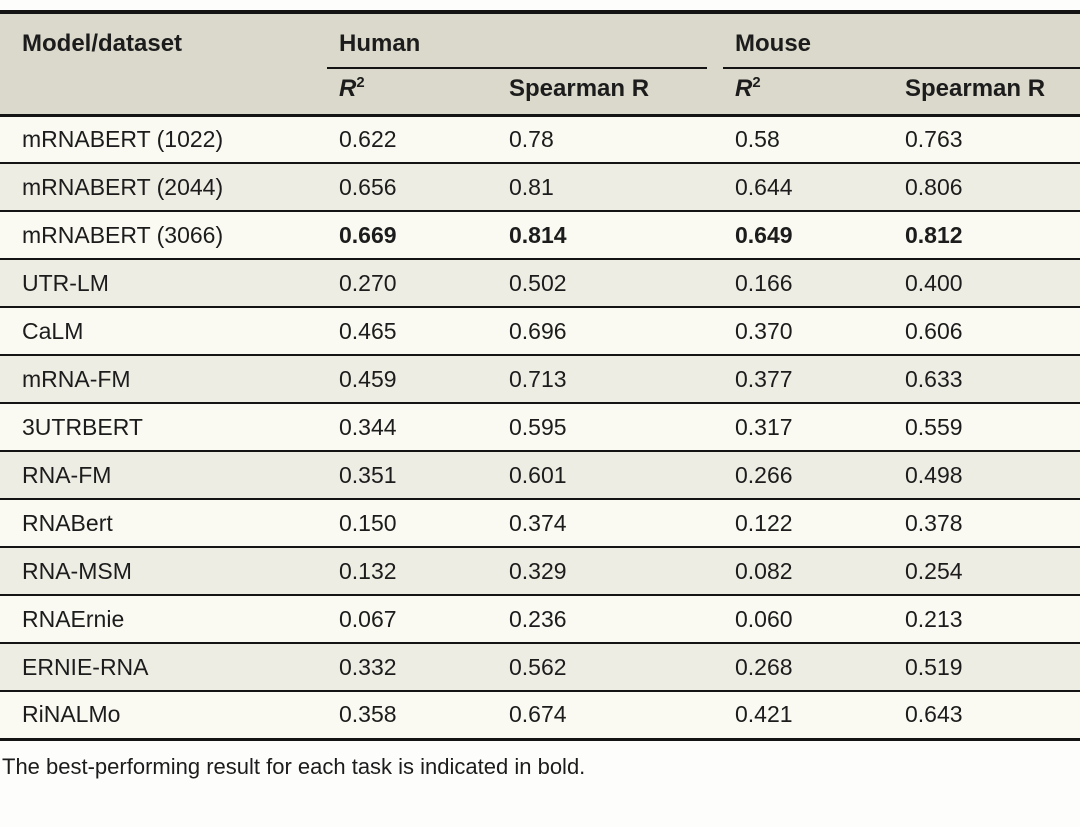  What do you see at coordinates (531, 138) in the screenshot?
I see `metric-value-cell: 0.78` at bounding box center [531, 138].